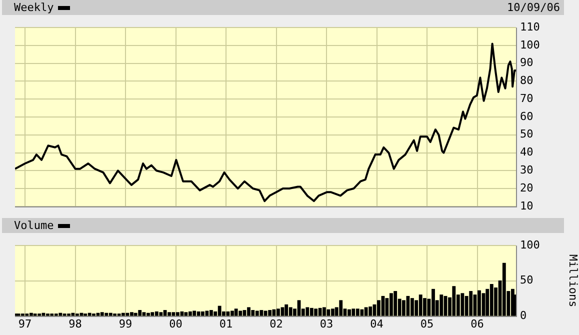 The image size is (579, 335). What do you see at coordinates (523, 315) in the screenshot?
I see `y-tick-label: 0` at bounding box center [523, 315].